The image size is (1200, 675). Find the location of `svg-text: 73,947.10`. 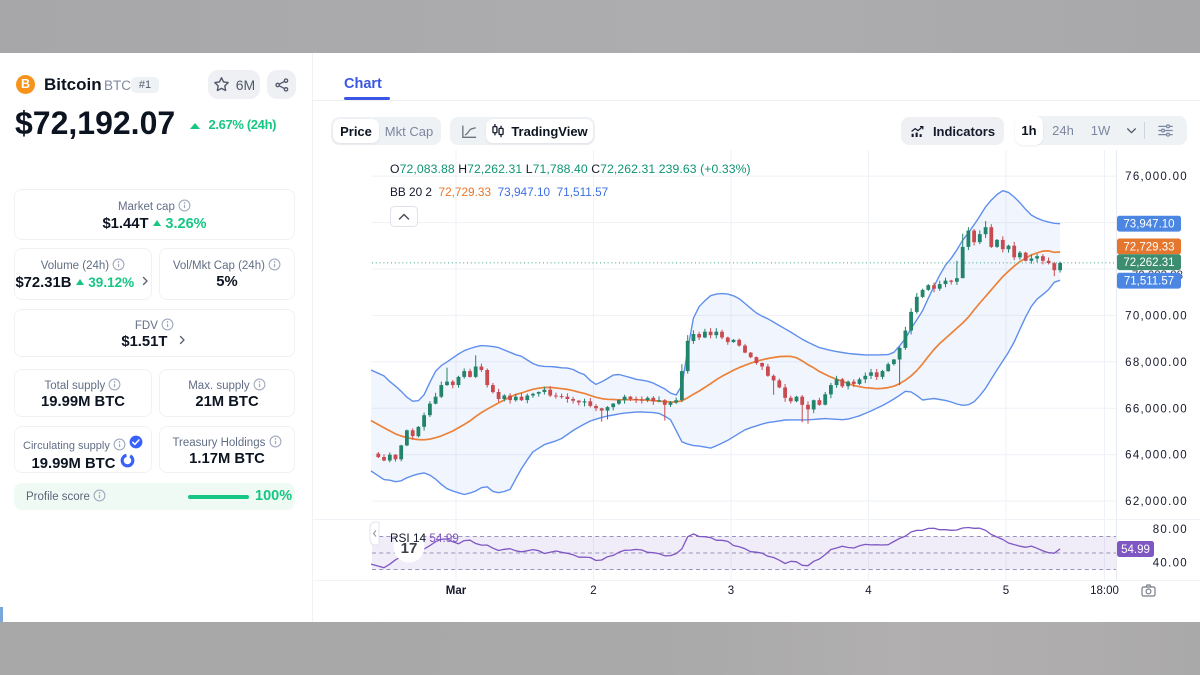

svg-text: 73,947.10 is located at coordinates (1148, 225).